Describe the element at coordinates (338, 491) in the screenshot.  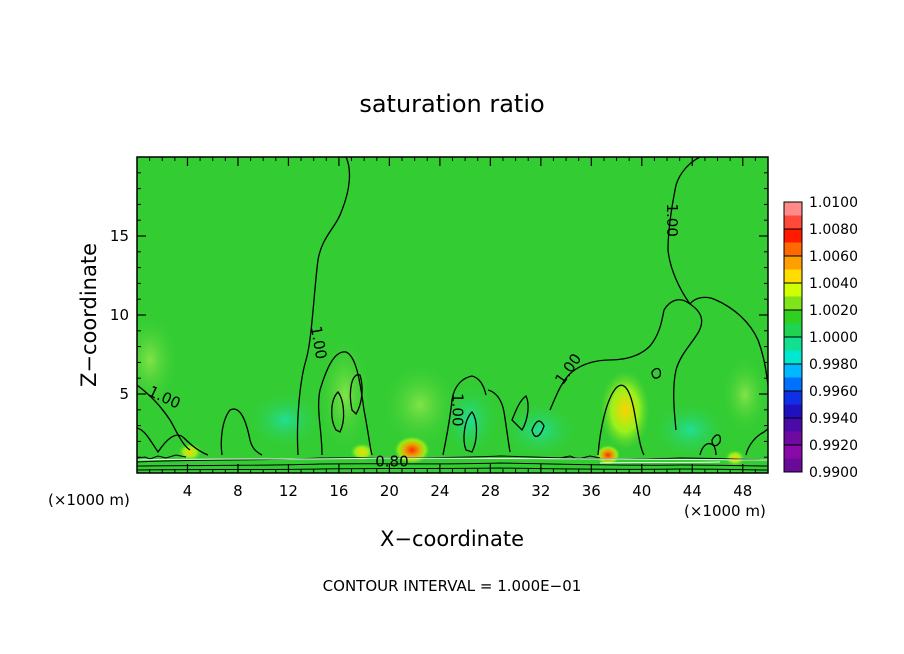
I see `x-tick-label-3: 16` at that location.